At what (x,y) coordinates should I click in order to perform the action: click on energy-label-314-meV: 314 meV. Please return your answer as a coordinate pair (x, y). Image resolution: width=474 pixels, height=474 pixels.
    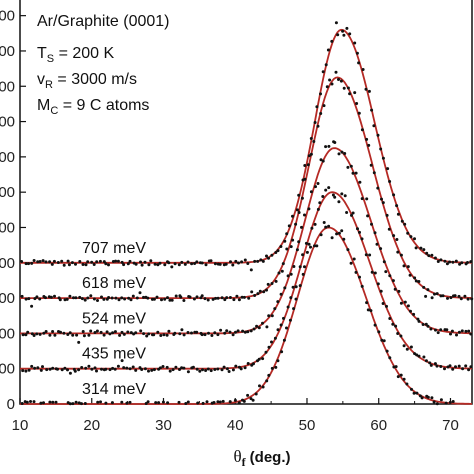
    Looking at the image, I should click on (114, 389).